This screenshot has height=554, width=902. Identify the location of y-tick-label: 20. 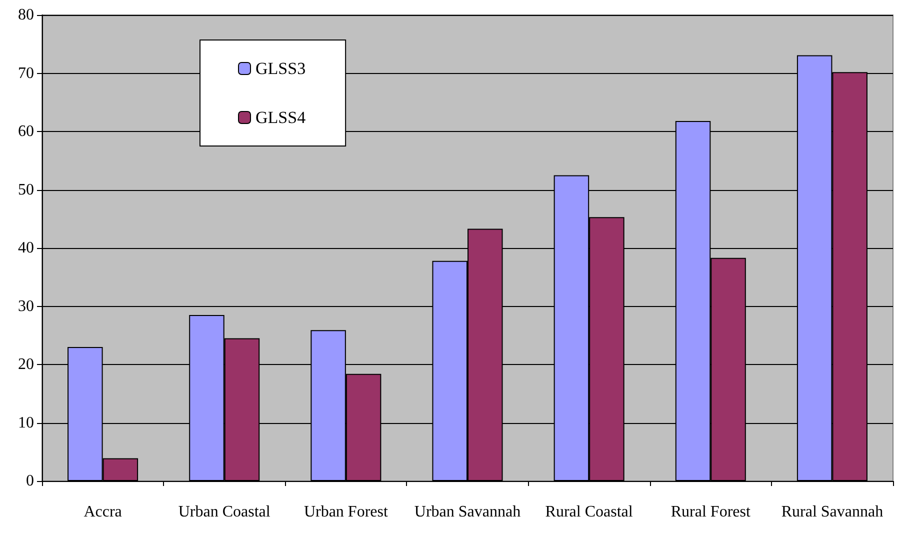
(26, 364).